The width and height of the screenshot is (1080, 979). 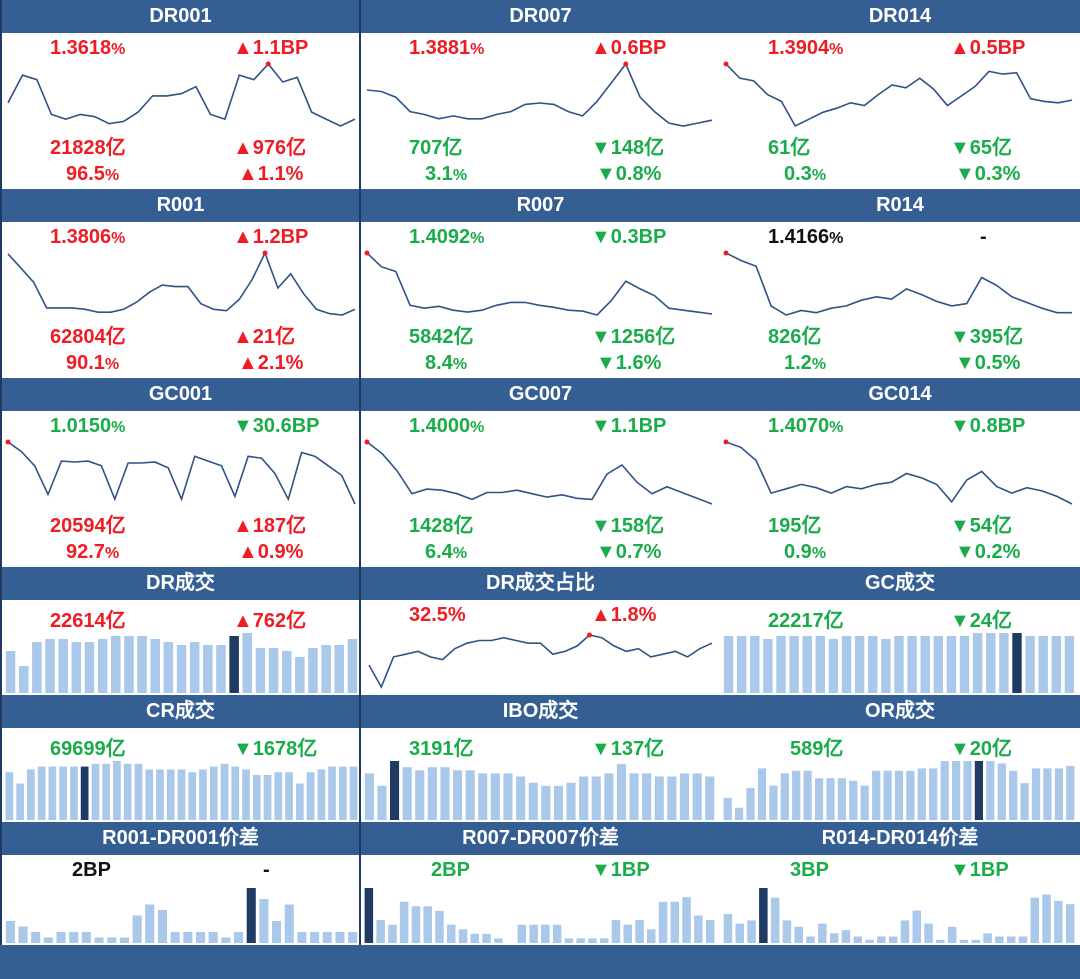 What do you see at coordinates (180, 583) in the screenshot?
I see `panel-title: DR成交` at bounding box center [180, 583].